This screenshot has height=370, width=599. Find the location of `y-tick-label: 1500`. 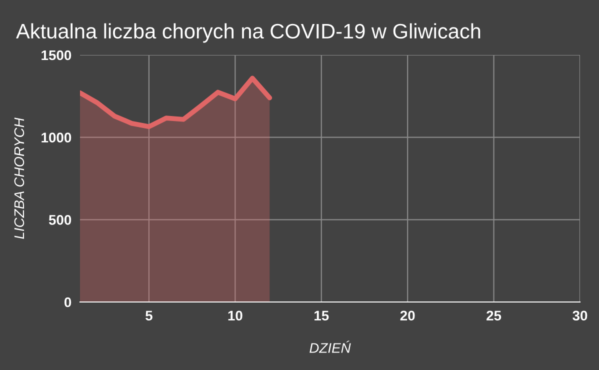

y-tick-label: 1500 is located at coordinates (57, 55).